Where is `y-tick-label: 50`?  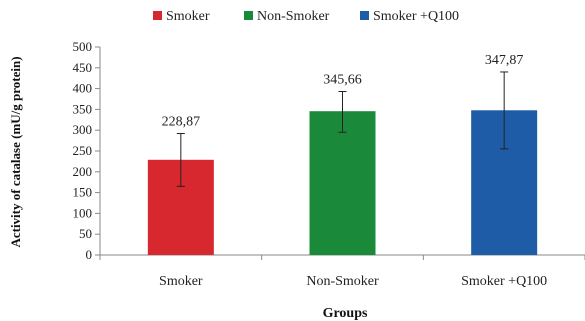 y-tick-label: 50 is located at coordinates (85, 233).